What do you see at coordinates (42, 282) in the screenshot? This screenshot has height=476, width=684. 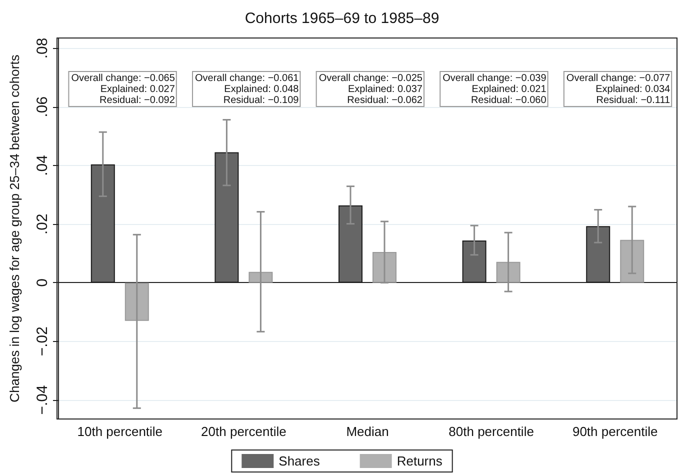 I see `y-tick-label: 0` at bounding box center [42, 282].